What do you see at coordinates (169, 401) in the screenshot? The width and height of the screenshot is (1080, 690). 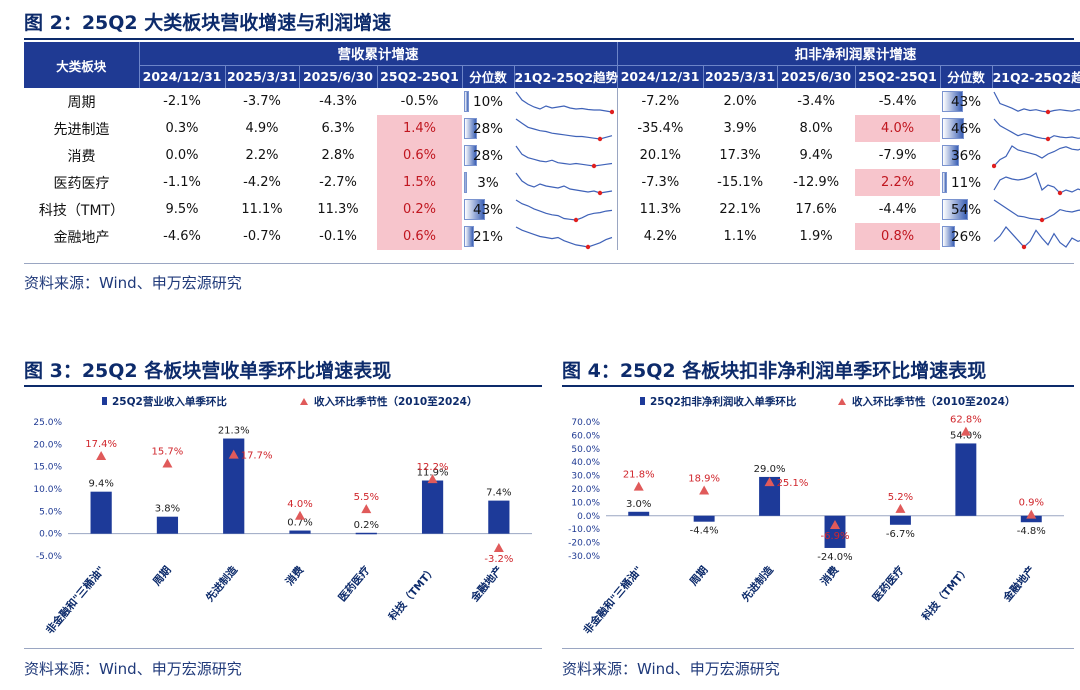 I see `legend-bar-label: 25Q2营业收入单季环比` at bounding box center [169, 401].